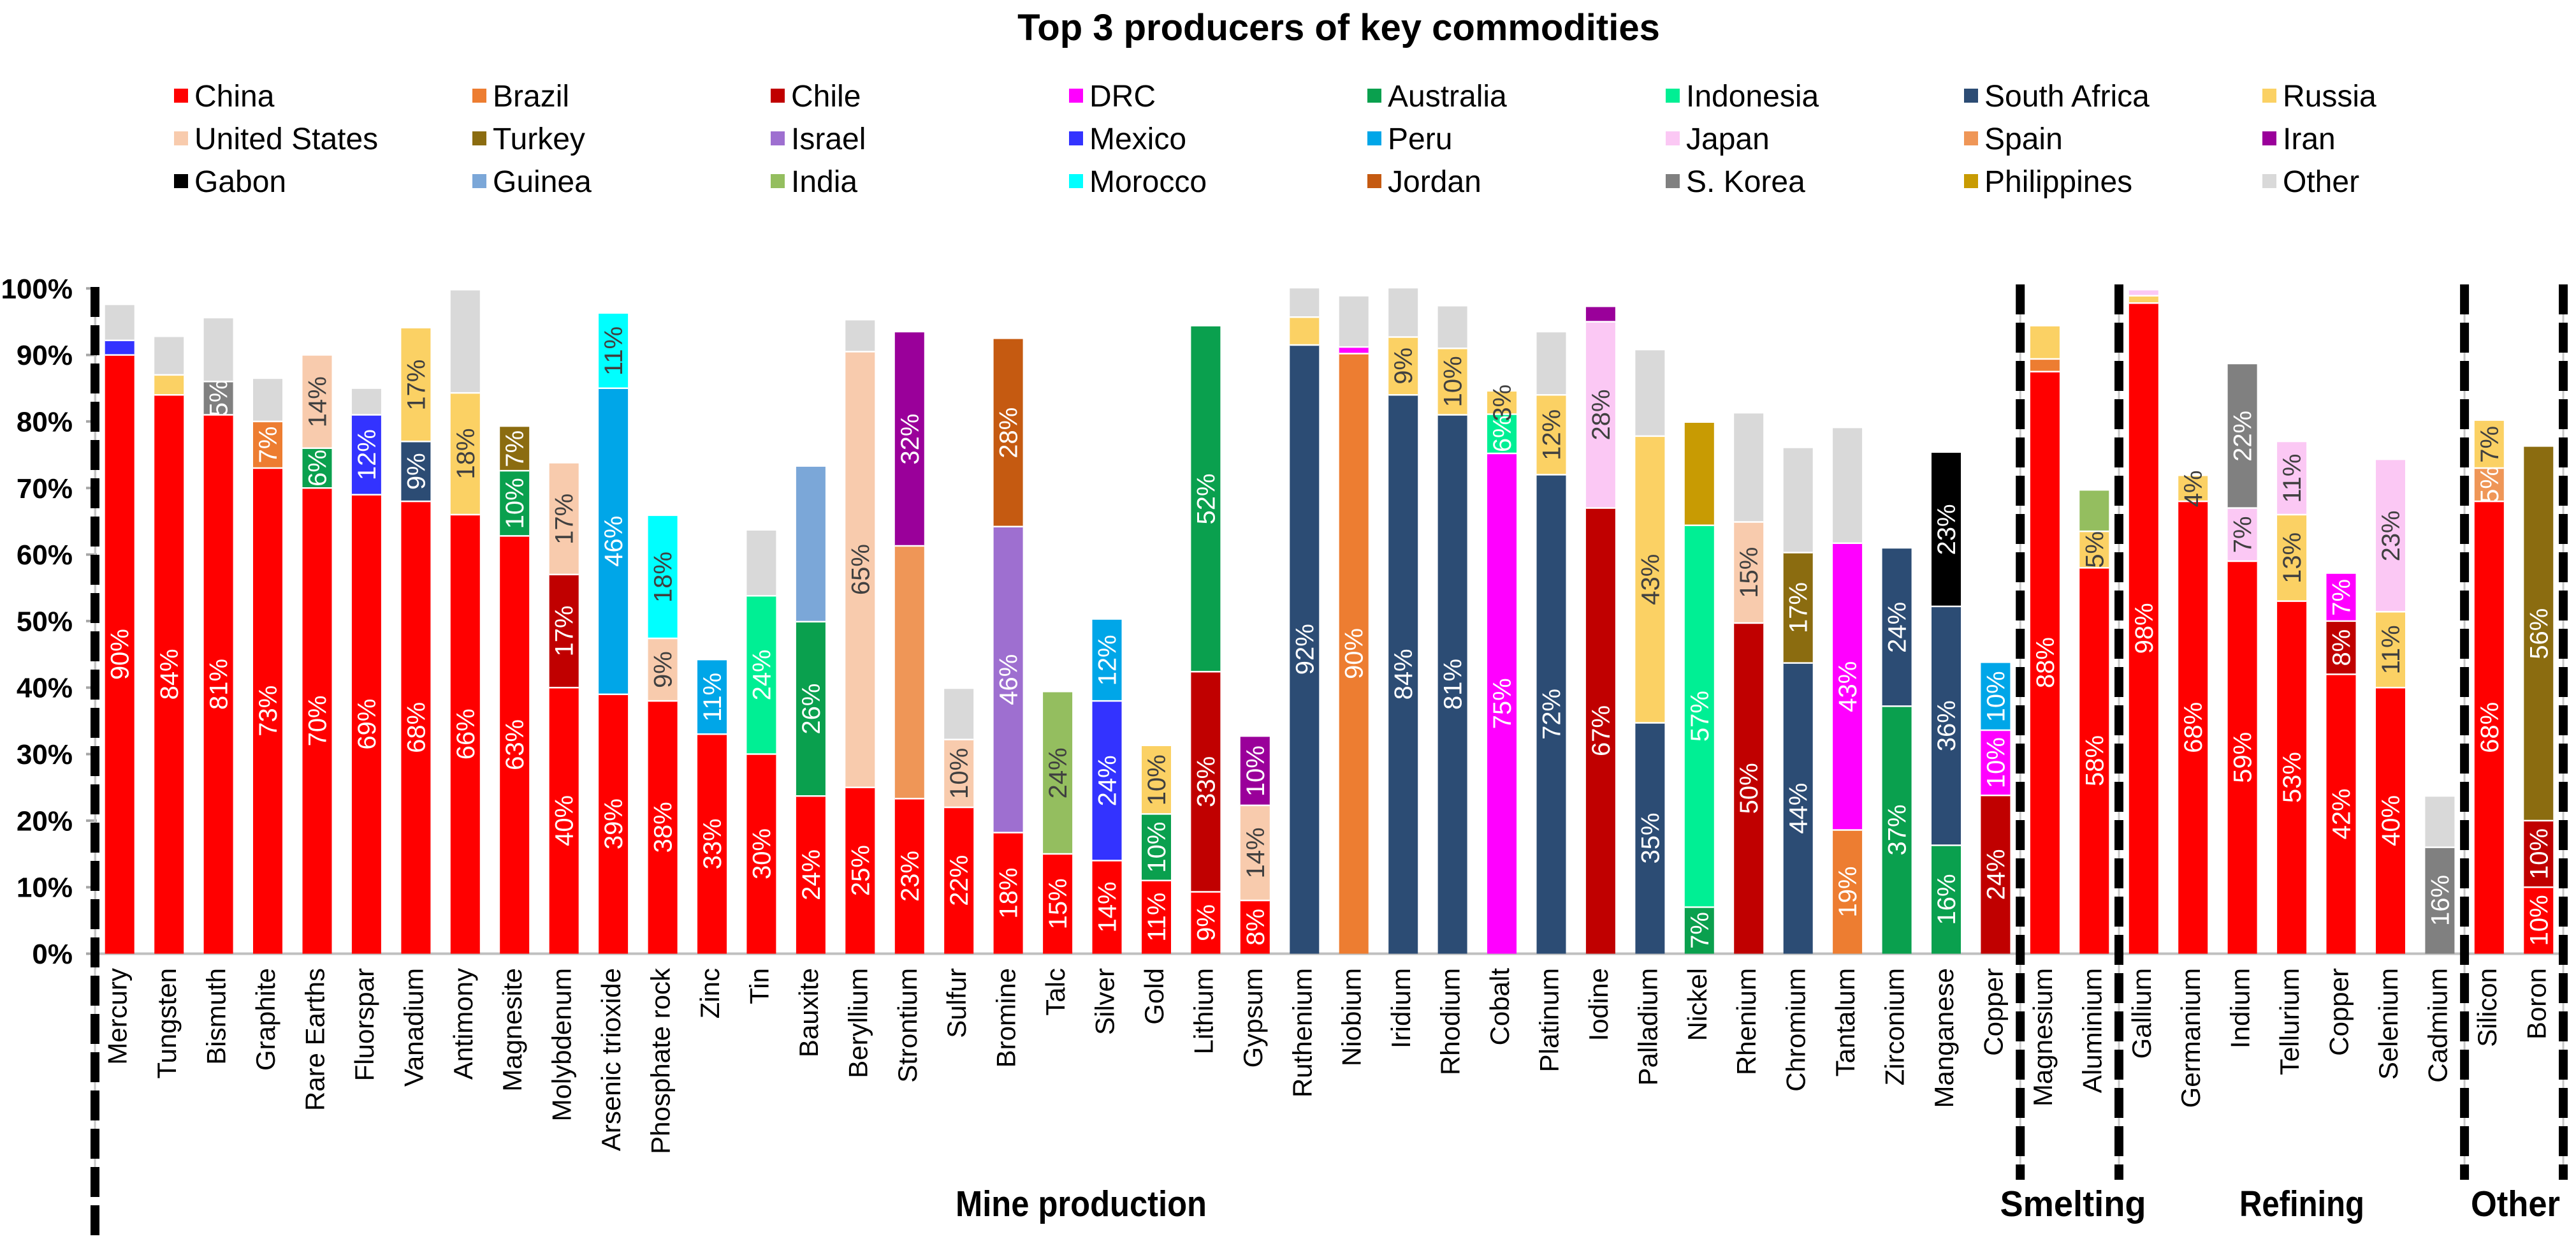 This screenshot has width=2576, height=1248. What do you see at coordinates (2342, 813) in the screenshot?
I see `svg-text: 42%` at bounding box center [2342, 813].